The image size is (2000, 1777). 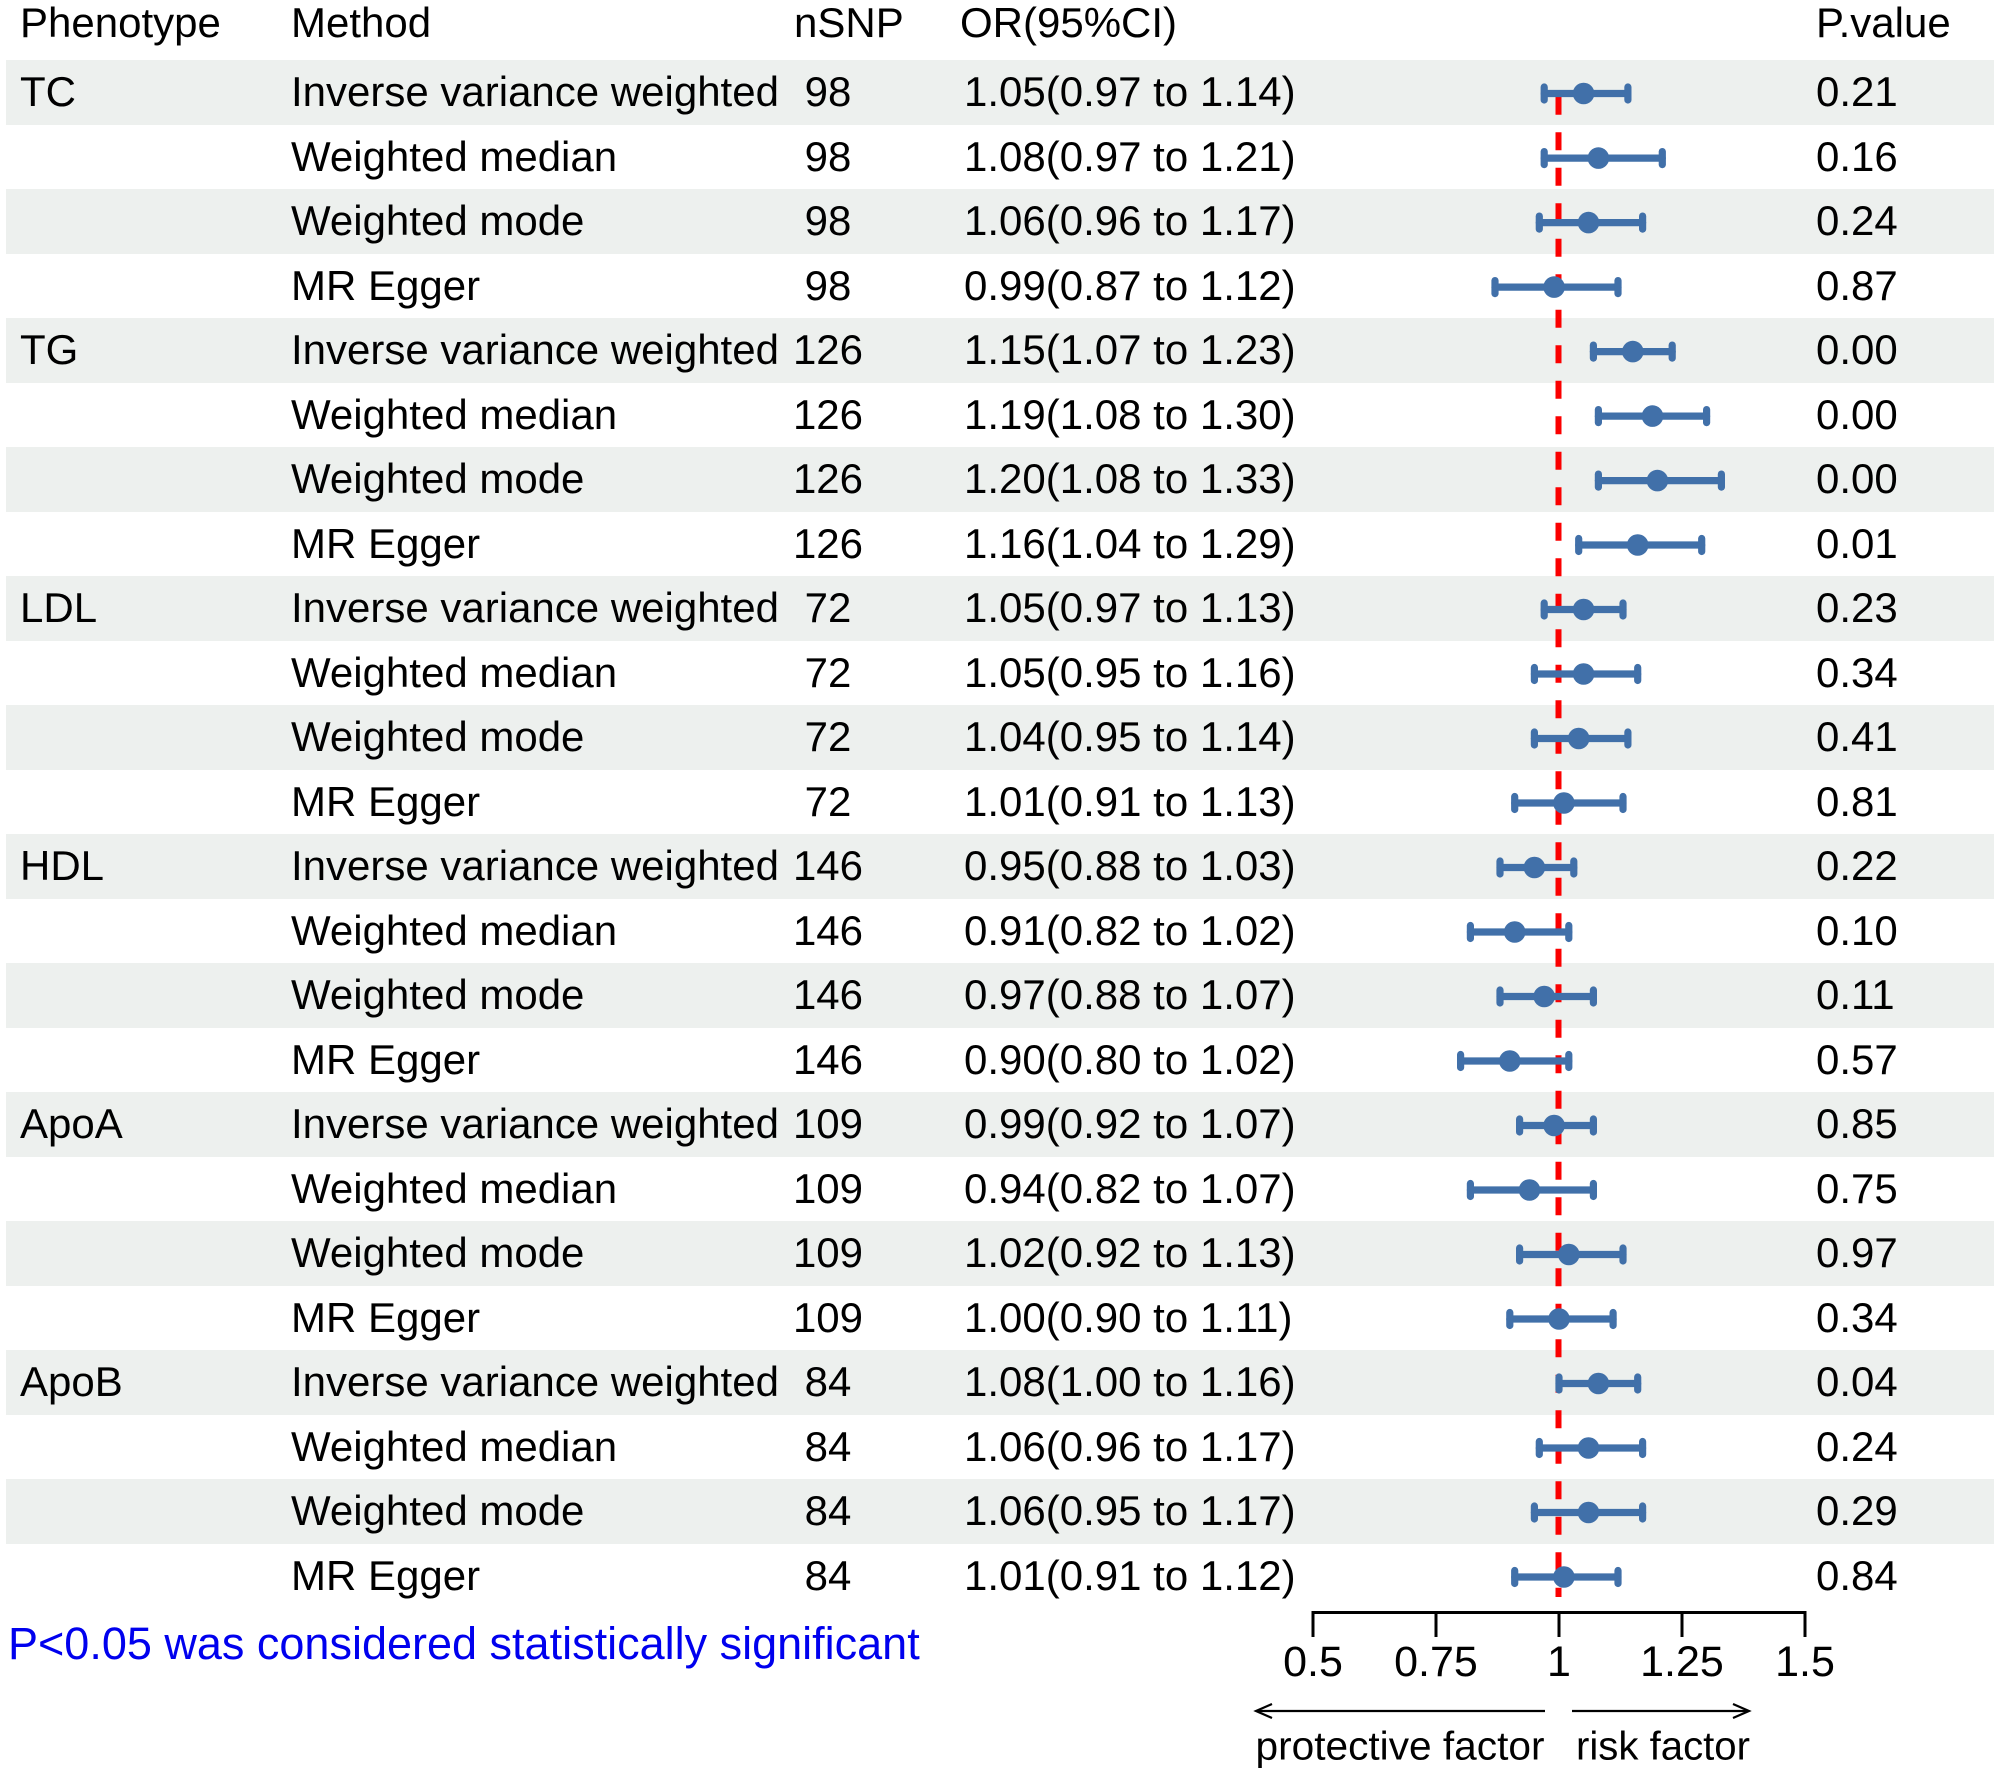 What do you see at coordinates (1313, 1662) in the screenshot?
I see `svg-text: 0.5` at bounding box center [1313, 1662].